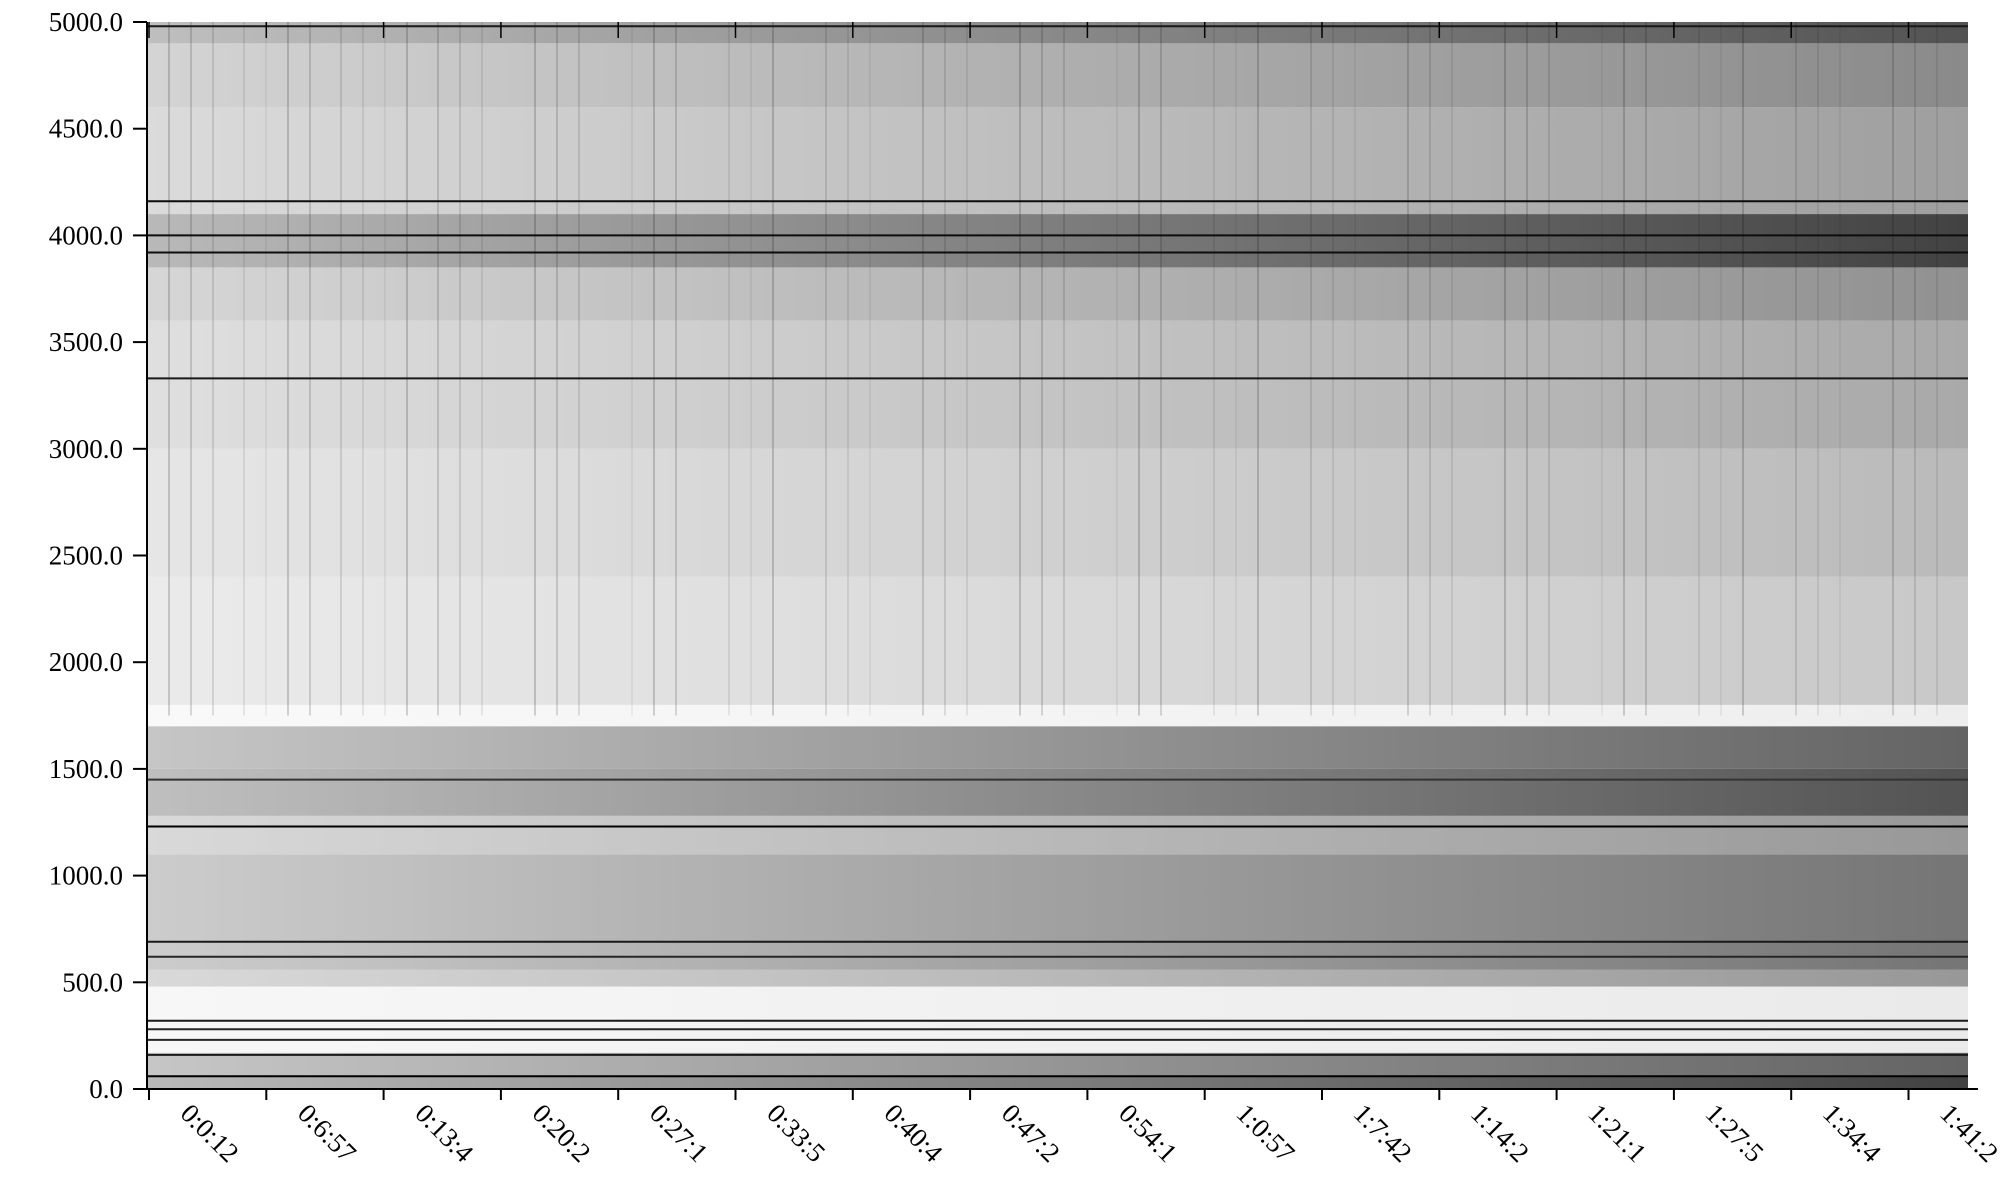  What do you see at coordinates (92, 982) in the screenshot?
I see `y-tick-label: 500.0` at bounding box center [92, 982].